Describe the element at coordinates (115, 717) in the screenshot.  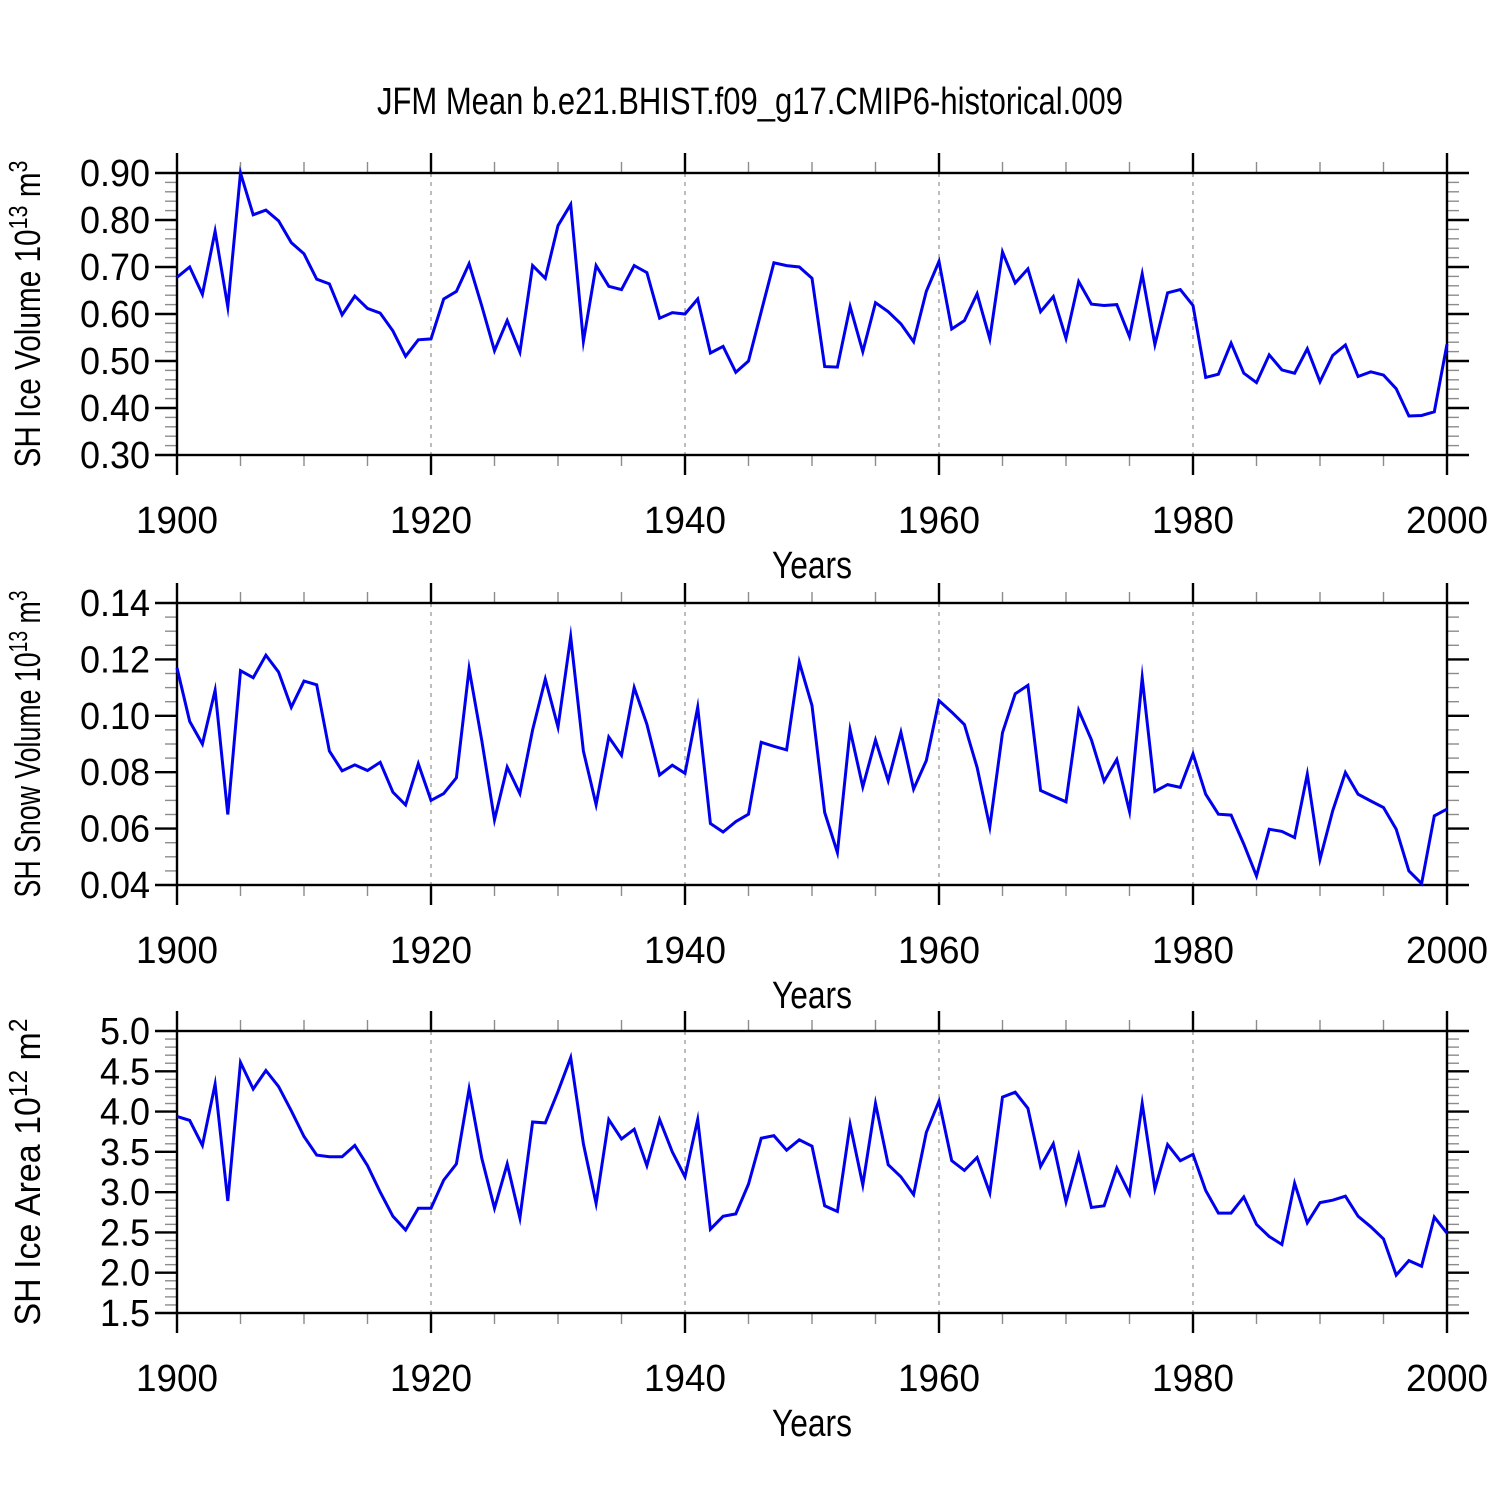
I see `y-tick-label: 0.10` at that location.